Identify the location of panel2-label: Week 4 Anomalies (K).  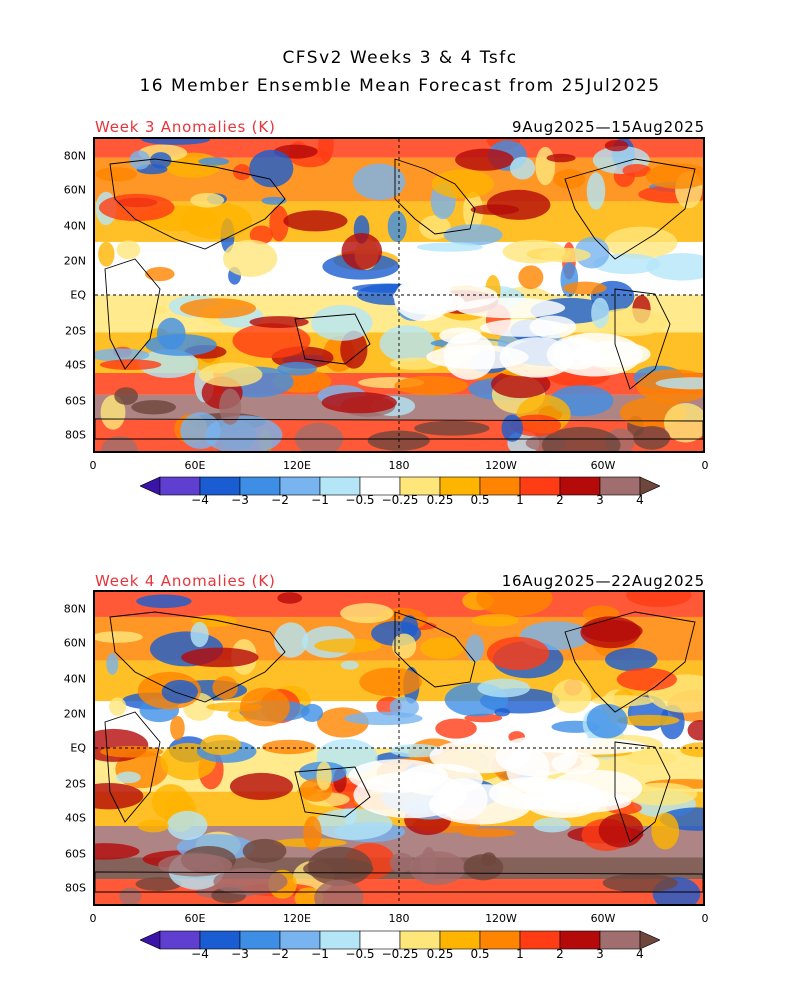
(185, 581).